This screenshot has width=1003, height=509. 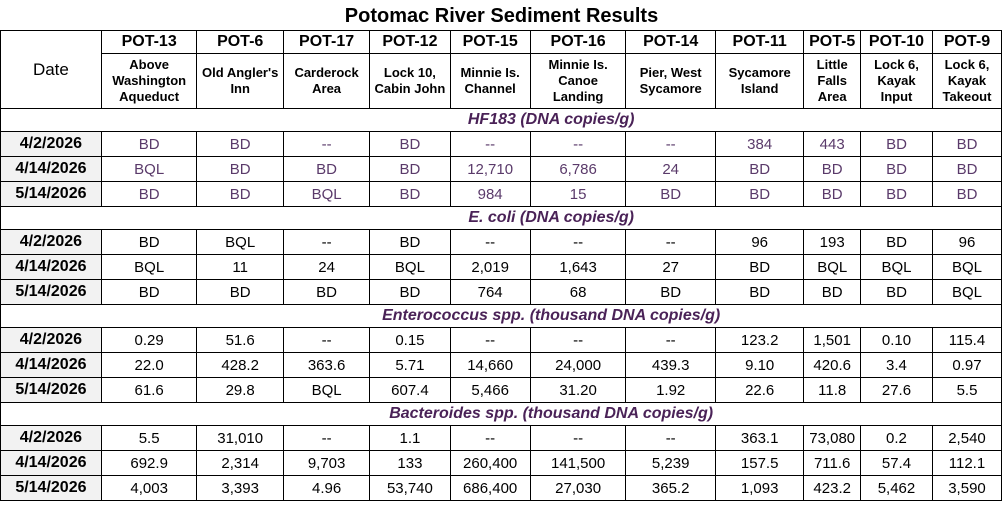 I want to click on site-code-header: POT-13, so click(x=149, y=42).